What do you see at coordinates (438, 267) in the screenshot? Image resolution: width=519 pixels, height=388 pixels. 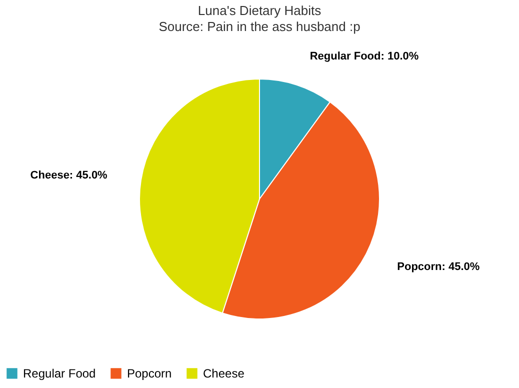 I see `data-label: Popcorn: 45.0%` at bounding box center [438, 267].